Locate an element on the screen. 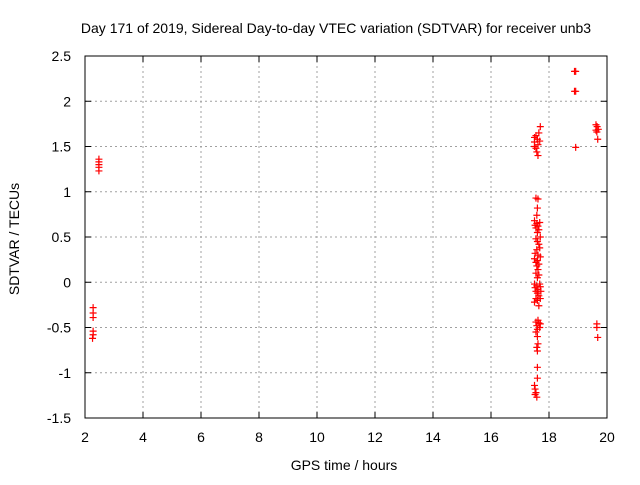 The width and height of the screenshot is (640, 485). x-tick-label: 8 is located at coordinates (259, 437).